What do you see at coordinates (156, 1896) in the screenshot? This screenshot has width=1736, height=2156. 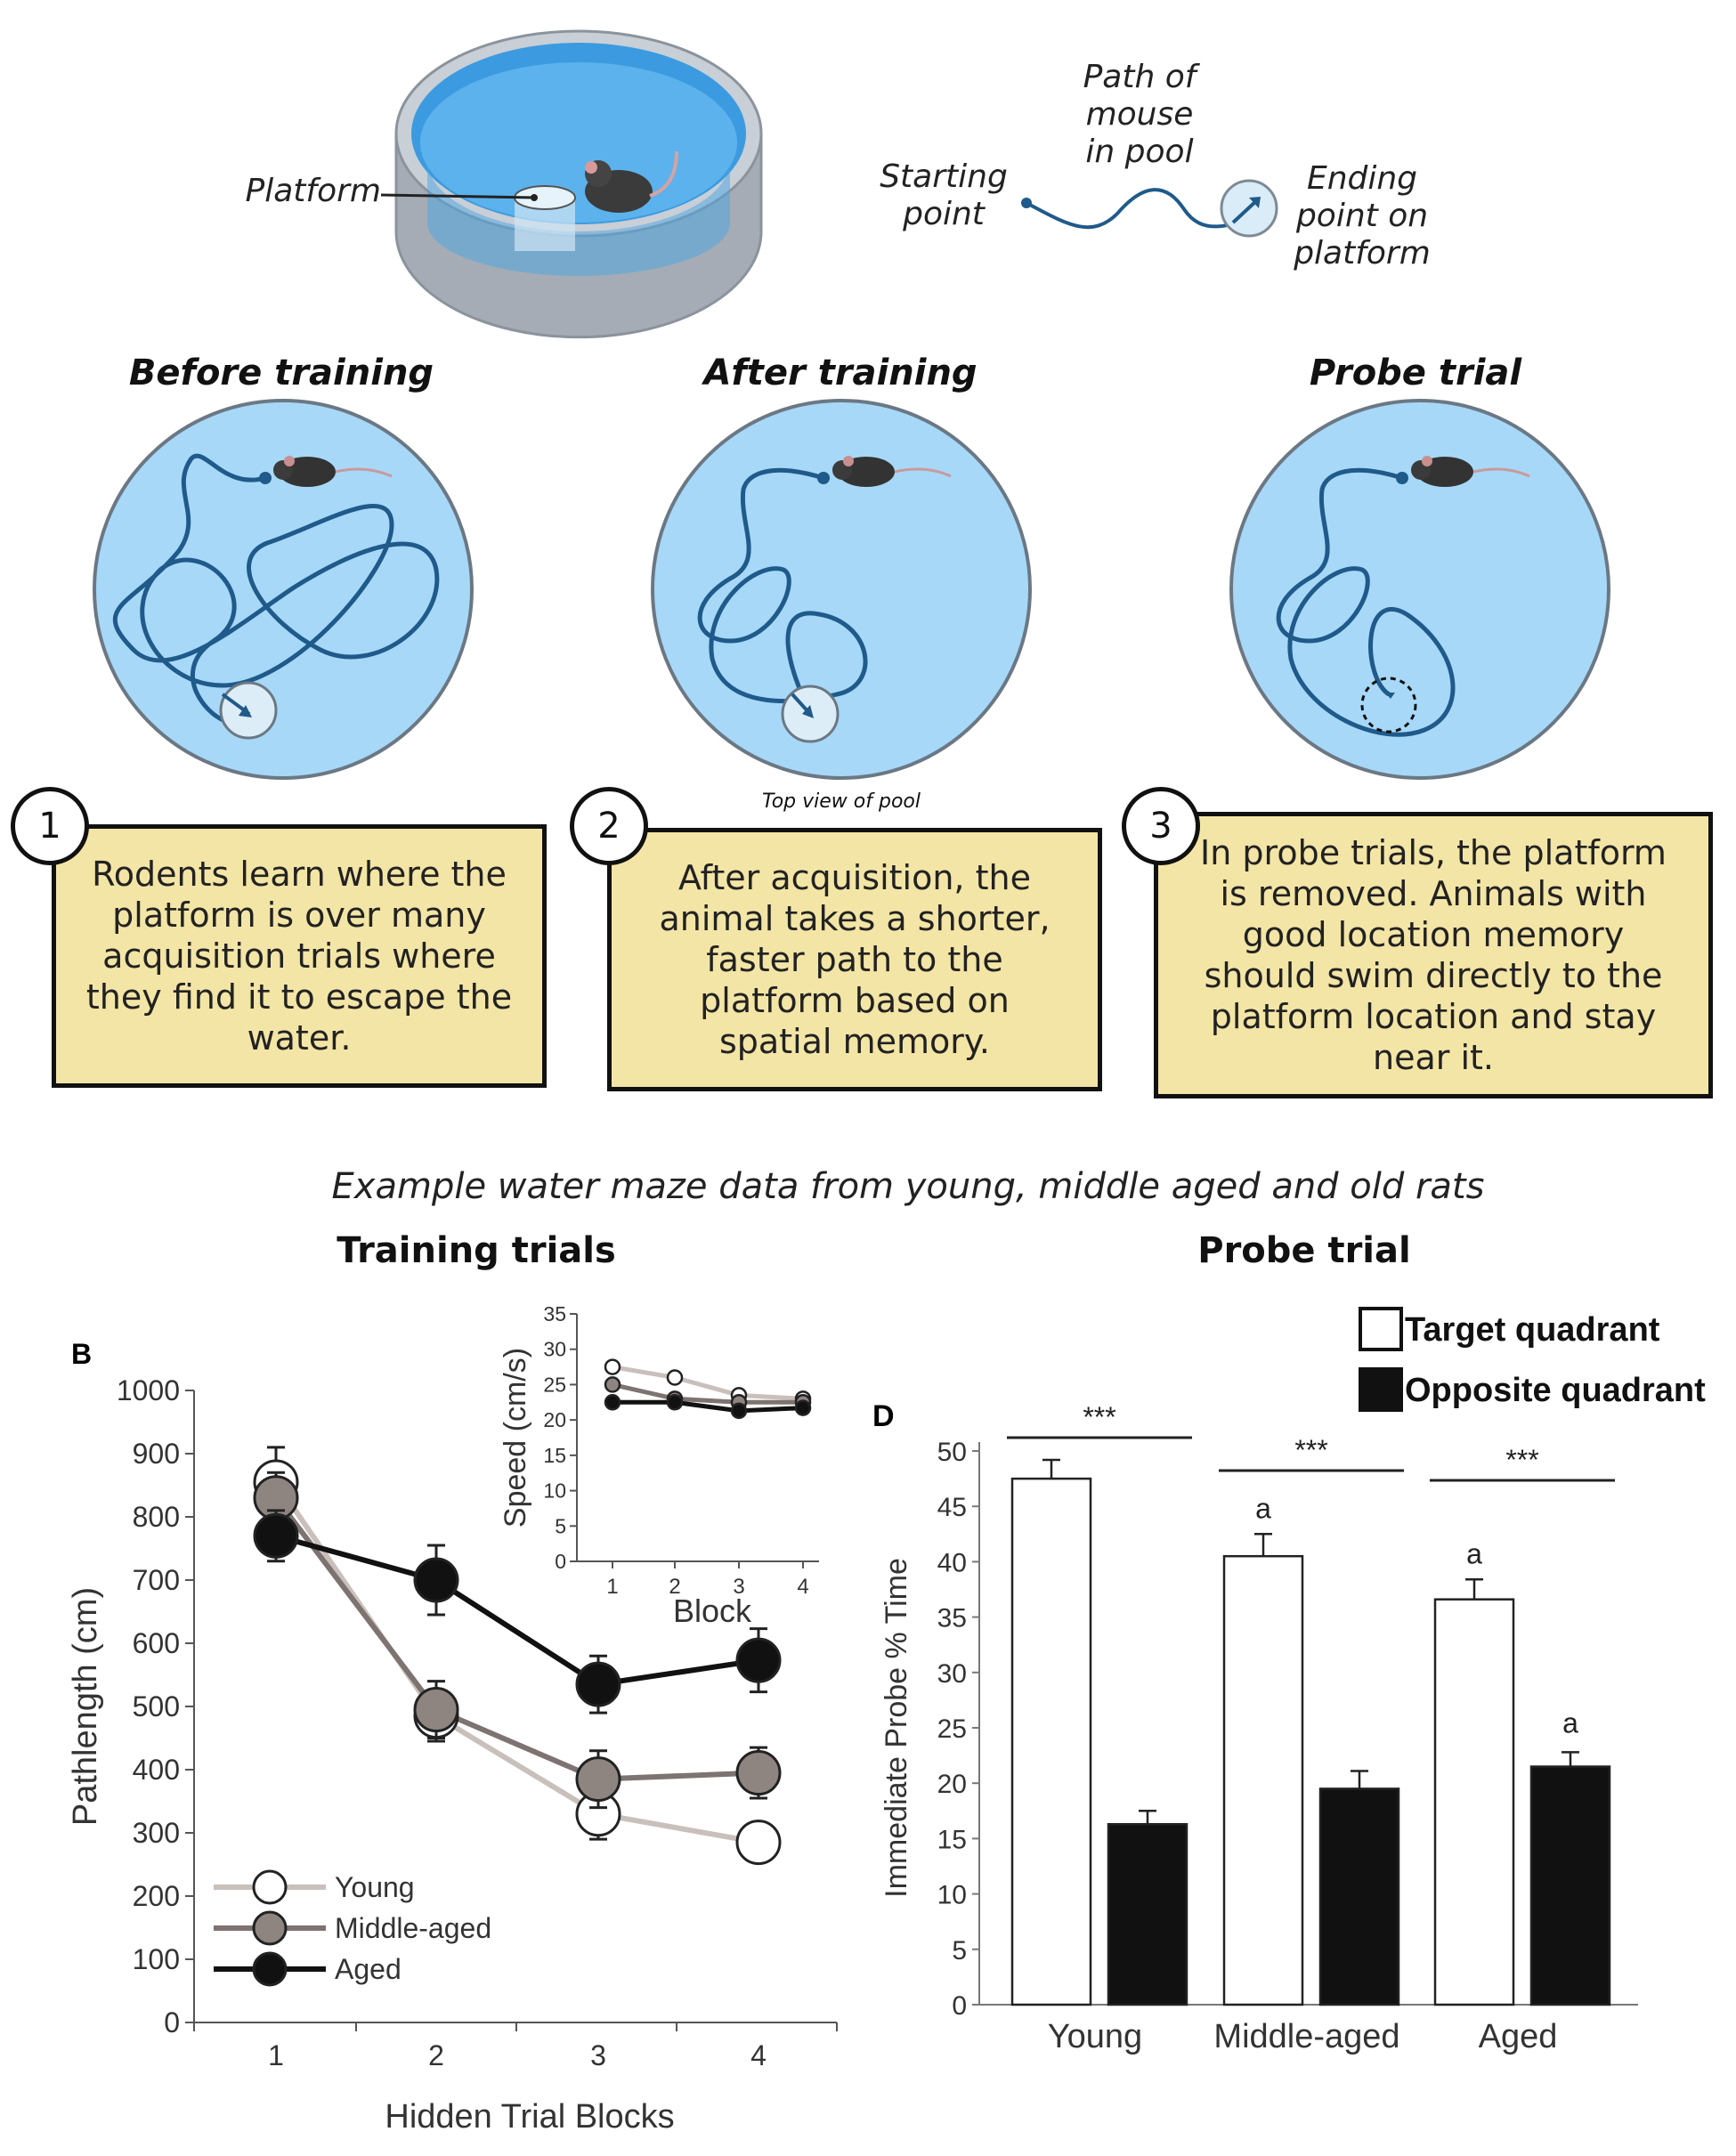 I see `y-tick-label: 200` at bounding box center [156, 1896].